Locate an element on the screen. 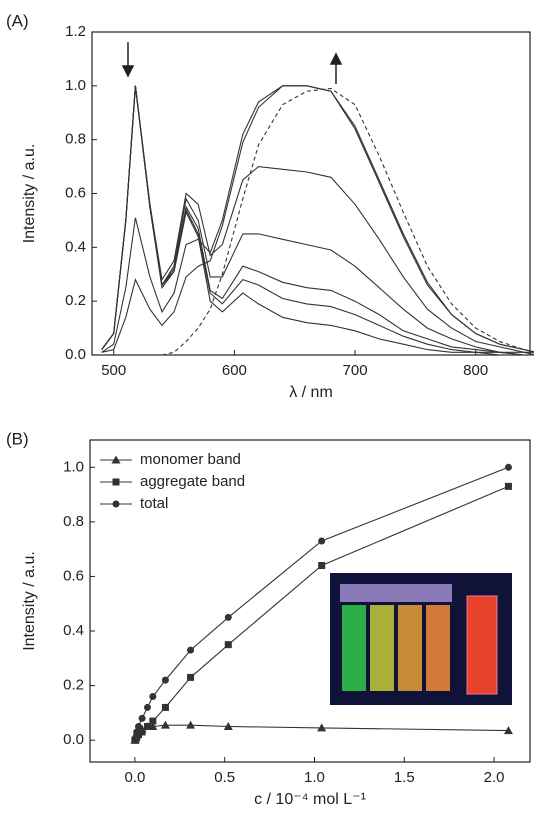  panel-label: (A) is located at coordinates (17, 20).